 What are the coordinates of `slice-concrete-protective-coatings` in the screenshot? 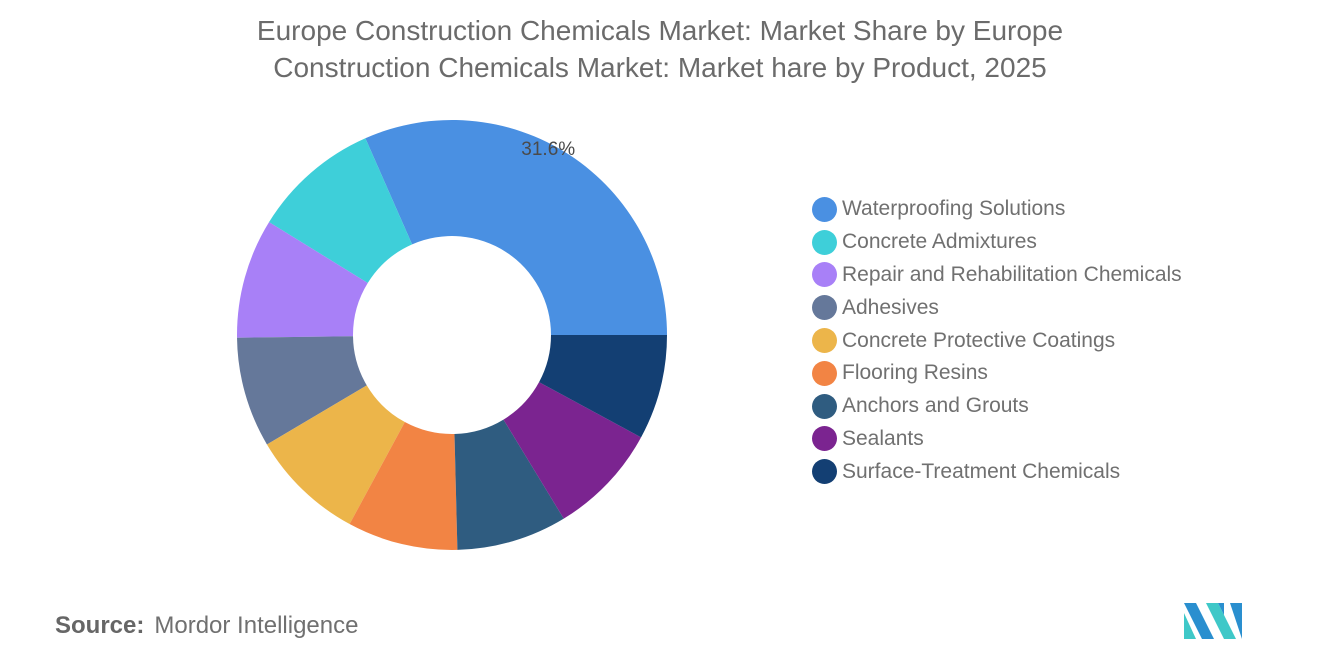 It's located at (335, 455).